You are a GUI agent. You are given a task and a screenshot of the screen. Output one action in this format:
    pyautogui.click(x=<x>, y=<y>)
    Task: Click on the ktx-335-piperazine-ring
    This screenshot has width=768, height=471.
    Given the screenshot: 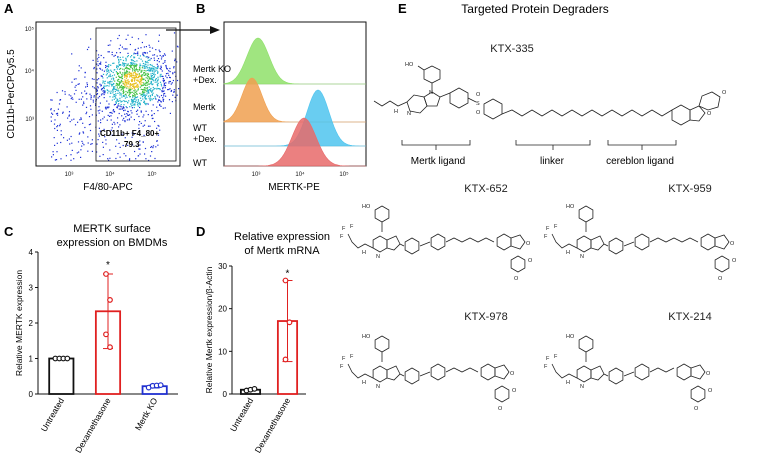 What is the action you would take?
    pyautogui.click(x=493, y=109)
    